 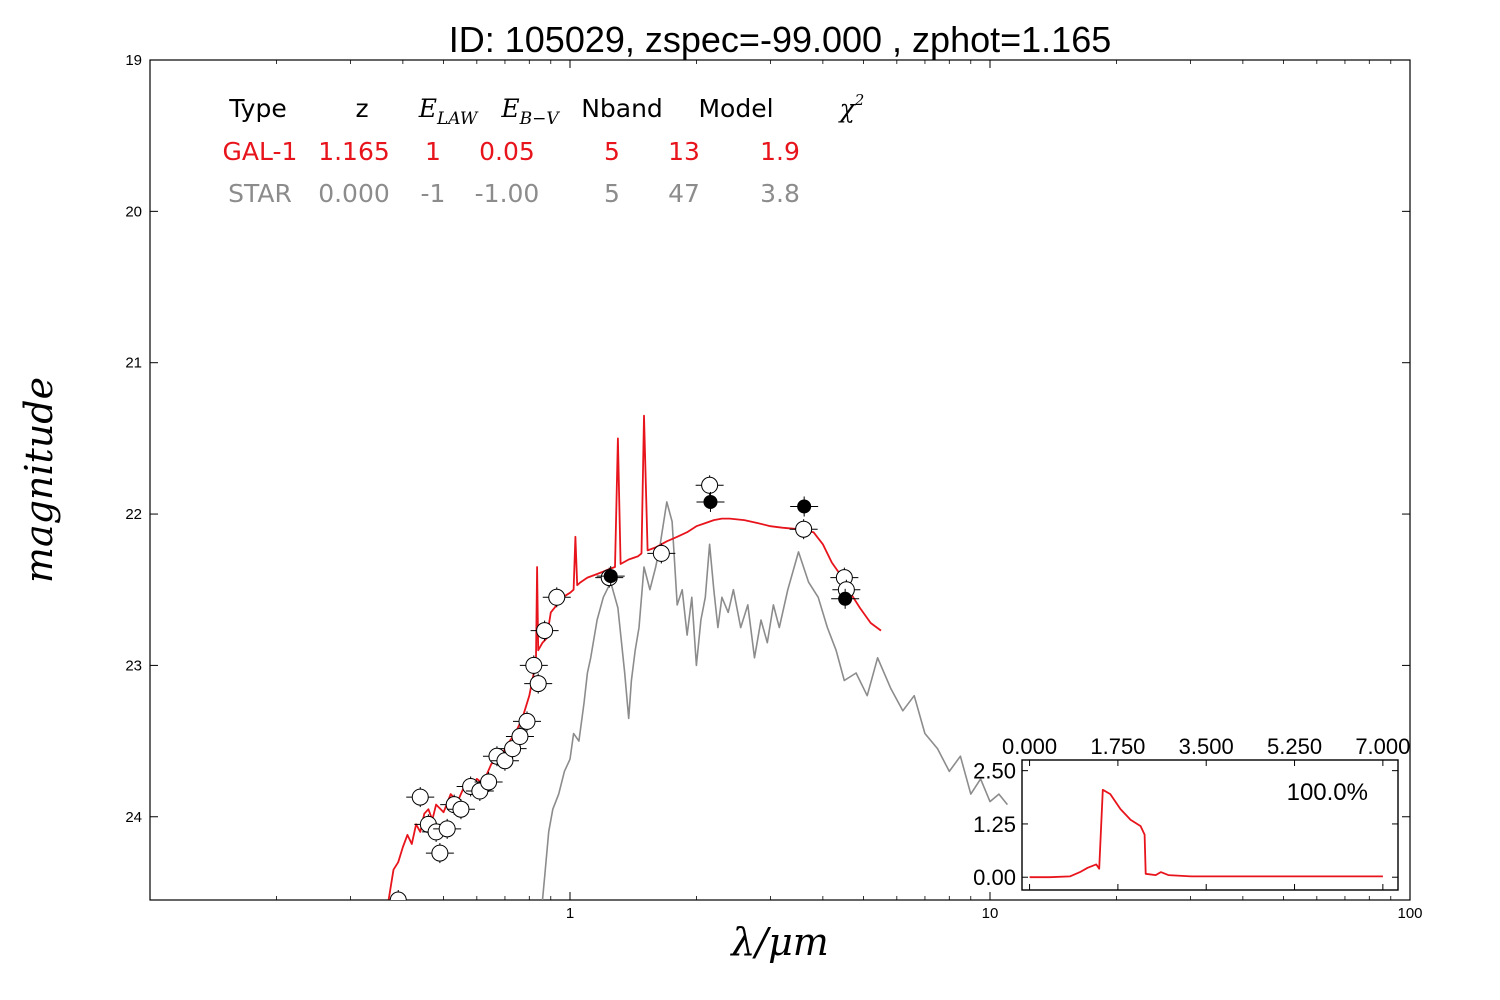 I want to click on inset-percentage: 100.0%, so click(x=1327, y=792).